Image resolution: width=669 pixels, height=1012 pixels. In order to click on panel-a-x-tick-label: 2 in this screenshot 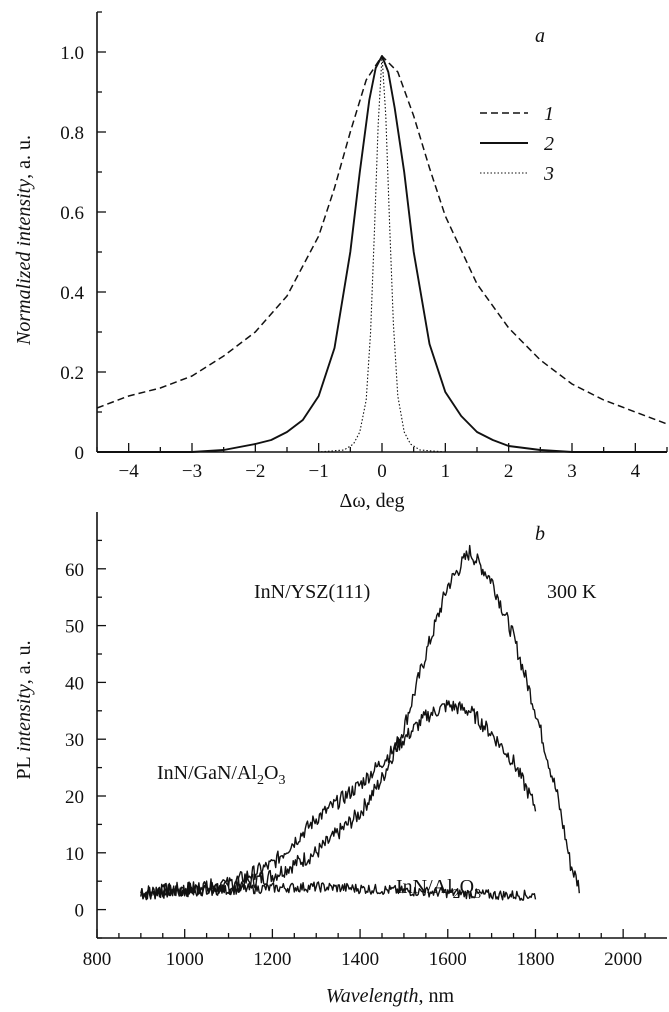, I will do `click(509, 471)`.